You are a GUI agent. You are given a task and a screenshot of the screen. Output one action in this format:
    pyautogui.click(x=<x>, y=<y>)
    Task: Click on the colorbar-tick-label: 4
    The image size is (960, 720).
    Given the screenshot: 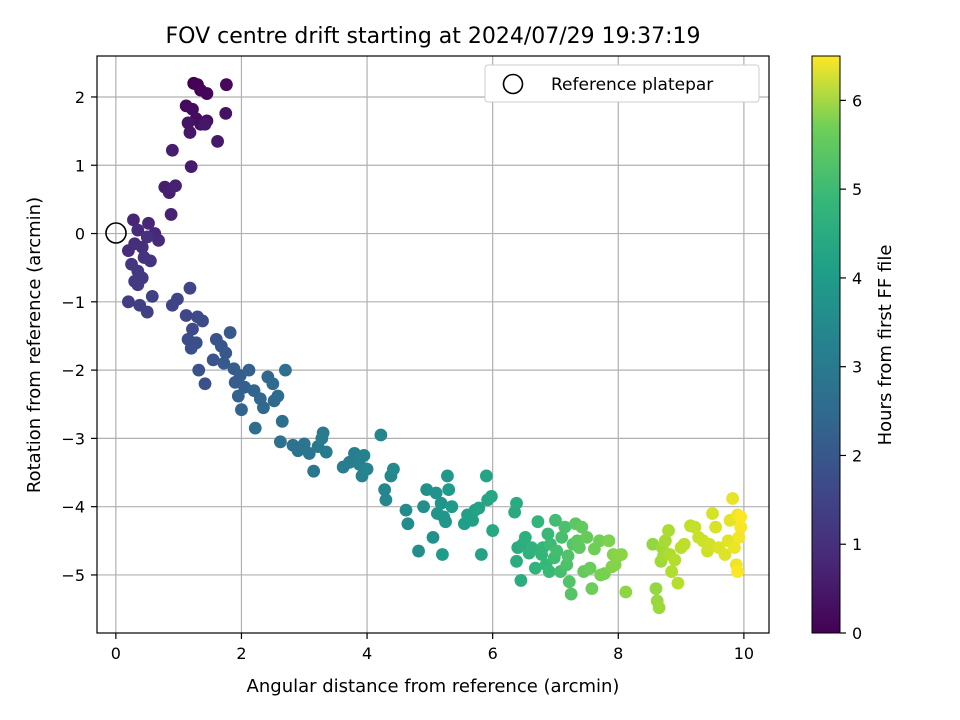 What is the action you would take?
    pyautogui.click(x=857, y=278)
    